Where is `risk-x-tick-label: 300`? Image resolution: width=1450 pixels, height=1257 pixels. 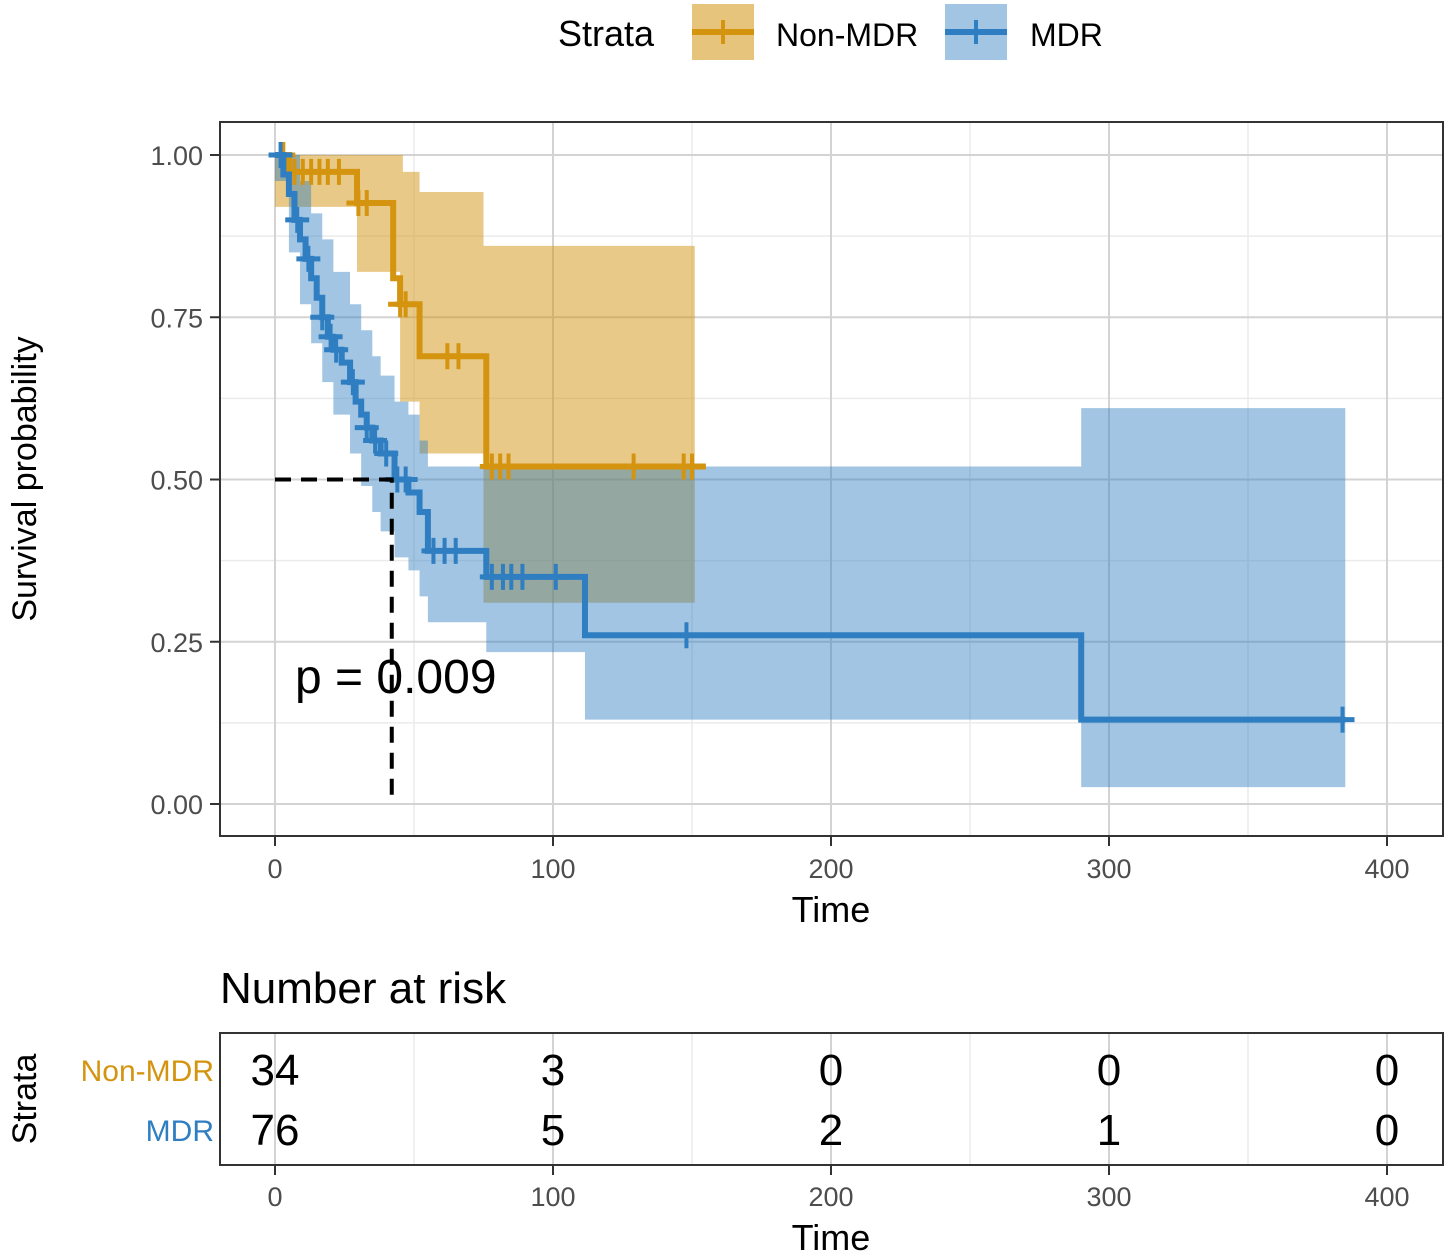 risk-x-tick-label: 300 is located at coordinates (1108, 1197).